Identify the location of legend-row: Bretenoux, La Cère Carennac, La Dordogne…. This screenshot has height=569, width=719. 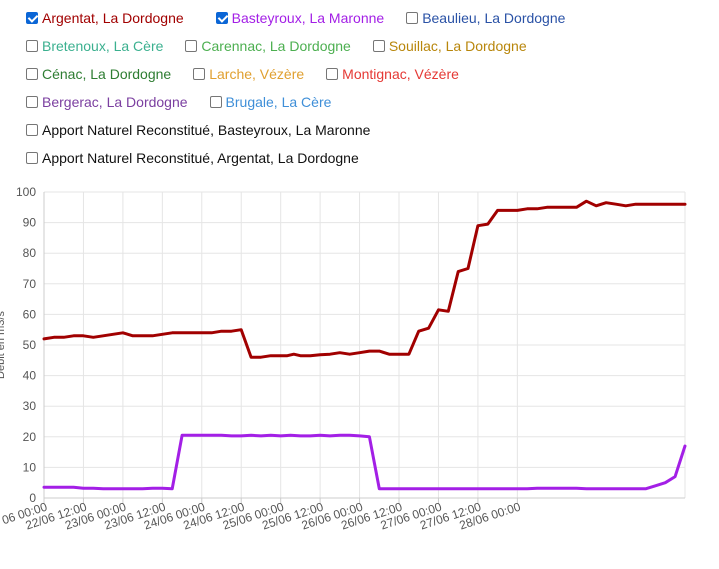
(287, 46).